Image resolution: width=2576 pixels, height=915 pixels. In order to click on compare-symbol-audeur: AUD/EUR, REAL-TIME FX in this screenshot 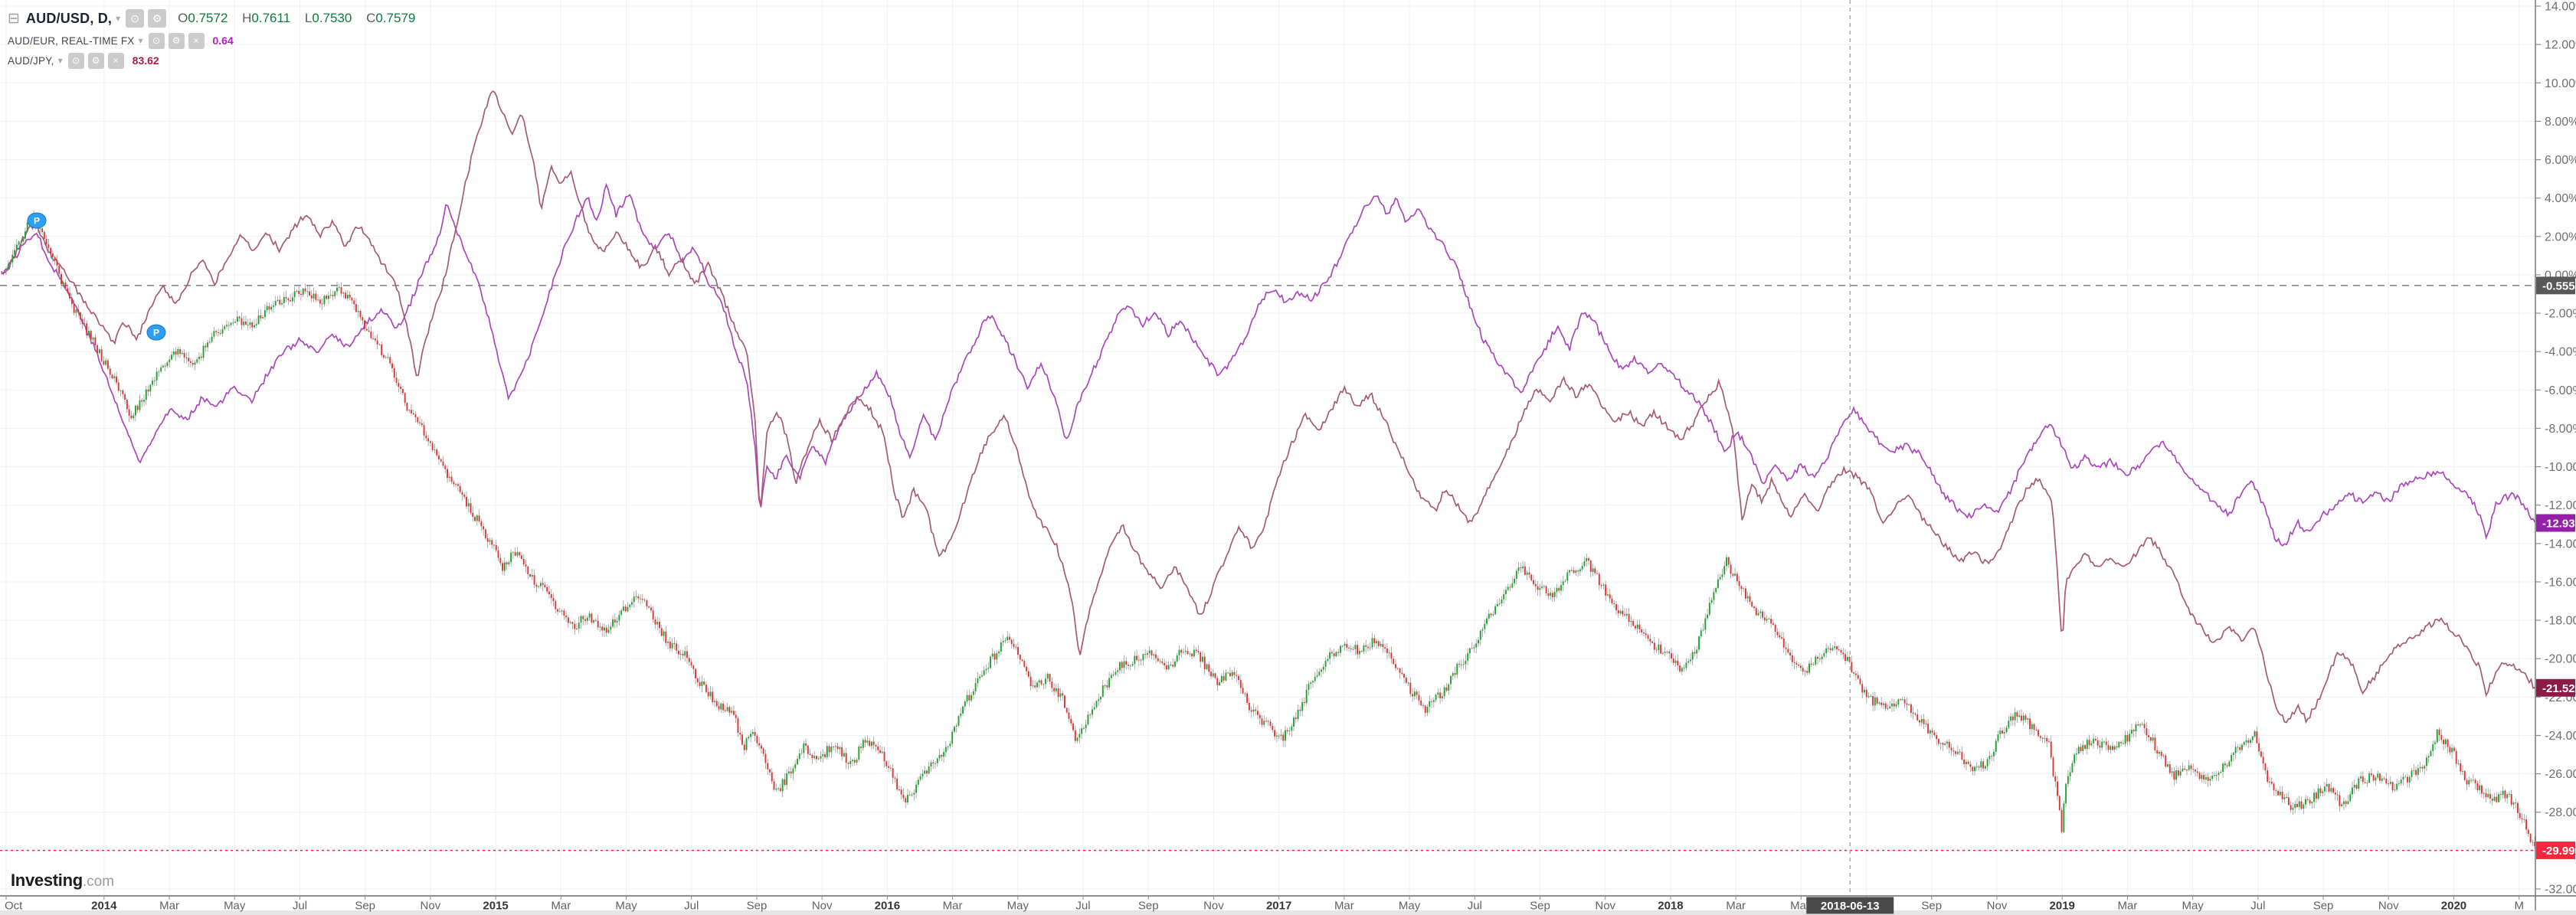, I will do `click(71, 40)`.